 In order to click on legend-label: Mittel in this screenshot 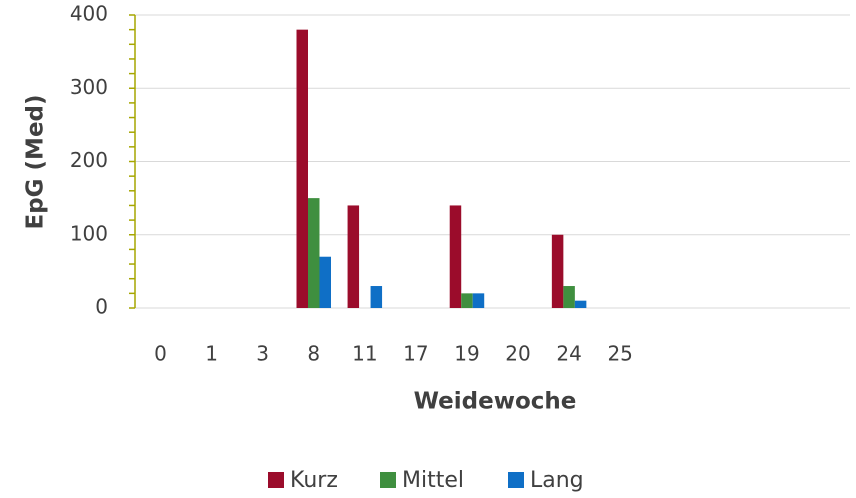, I will do `click(433, 480)`.